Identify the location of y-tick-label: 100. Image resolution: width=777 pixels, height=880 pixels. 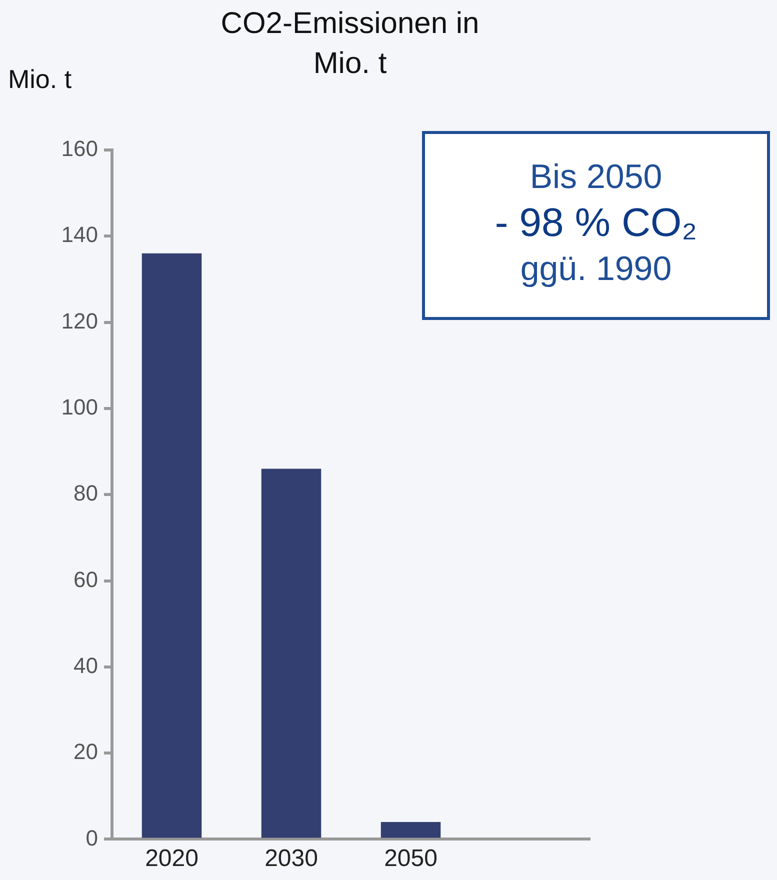
(79, 407).